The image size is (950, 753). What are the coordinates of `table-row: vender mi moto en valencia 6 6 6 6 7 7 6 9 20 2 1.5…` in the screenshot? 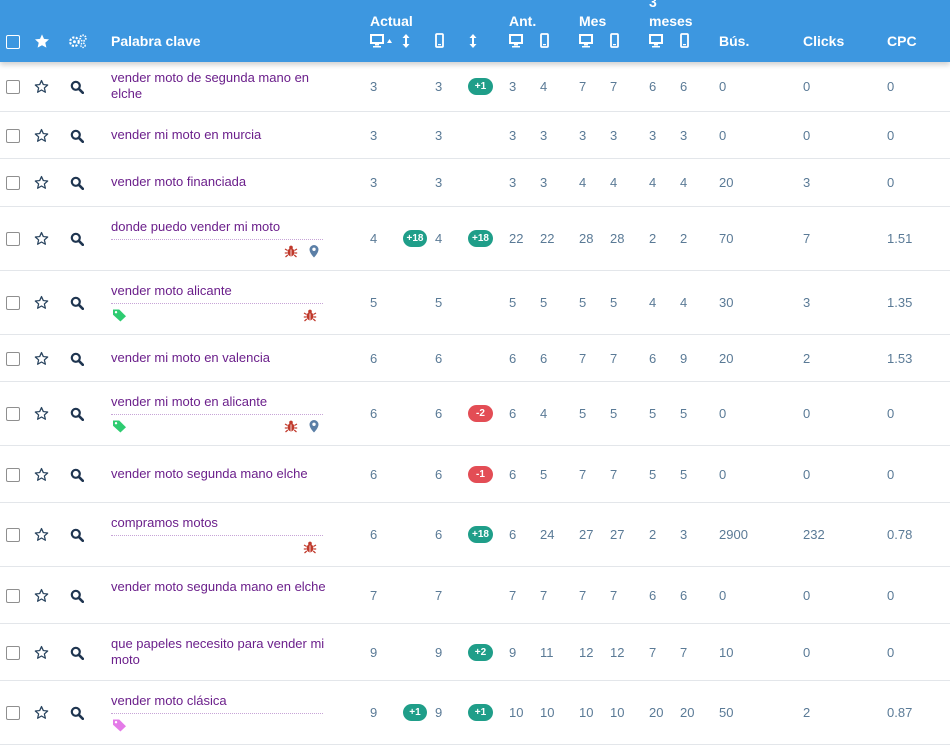 It's located at (475, 358).